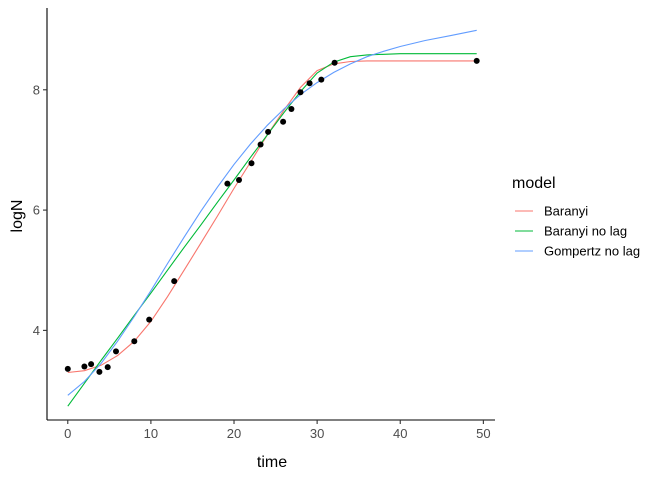 This screenshot has height=480, width=672. Describe the element at coordinates (36, 330) in the screenshot. I see `y-tick-label: 4` at that location.